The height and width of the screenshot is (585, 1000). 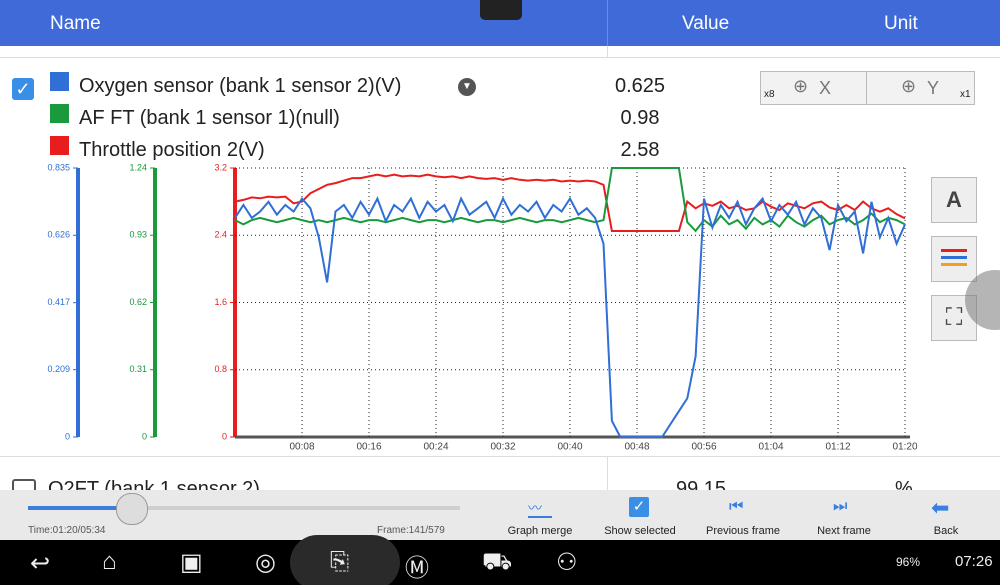 What do you see at coordinates (703, 447) in the screenshot?
I see `x-tick-label: 00:56` at bounding box center [703, 447].